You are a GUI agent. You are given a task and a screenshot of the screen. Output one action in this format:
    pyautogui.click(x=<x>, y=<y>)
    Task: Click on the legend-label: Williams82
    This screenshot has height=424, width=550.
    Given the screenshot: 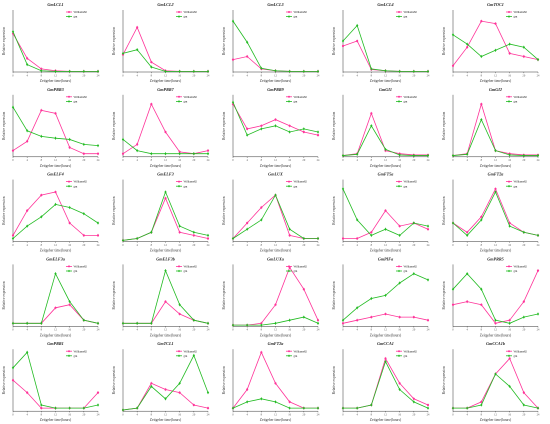 What is the action you would take?
    pyautogui.click(x=191, y=97)
    